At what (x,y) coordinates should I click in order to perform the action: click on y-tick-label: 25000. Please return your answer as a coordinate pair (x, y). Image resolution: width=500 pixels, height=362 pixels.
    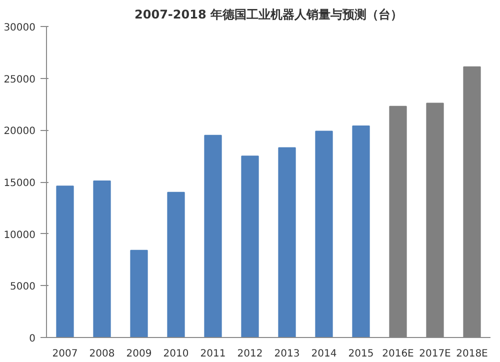
    Looking at the image, I should click on (20, 80).